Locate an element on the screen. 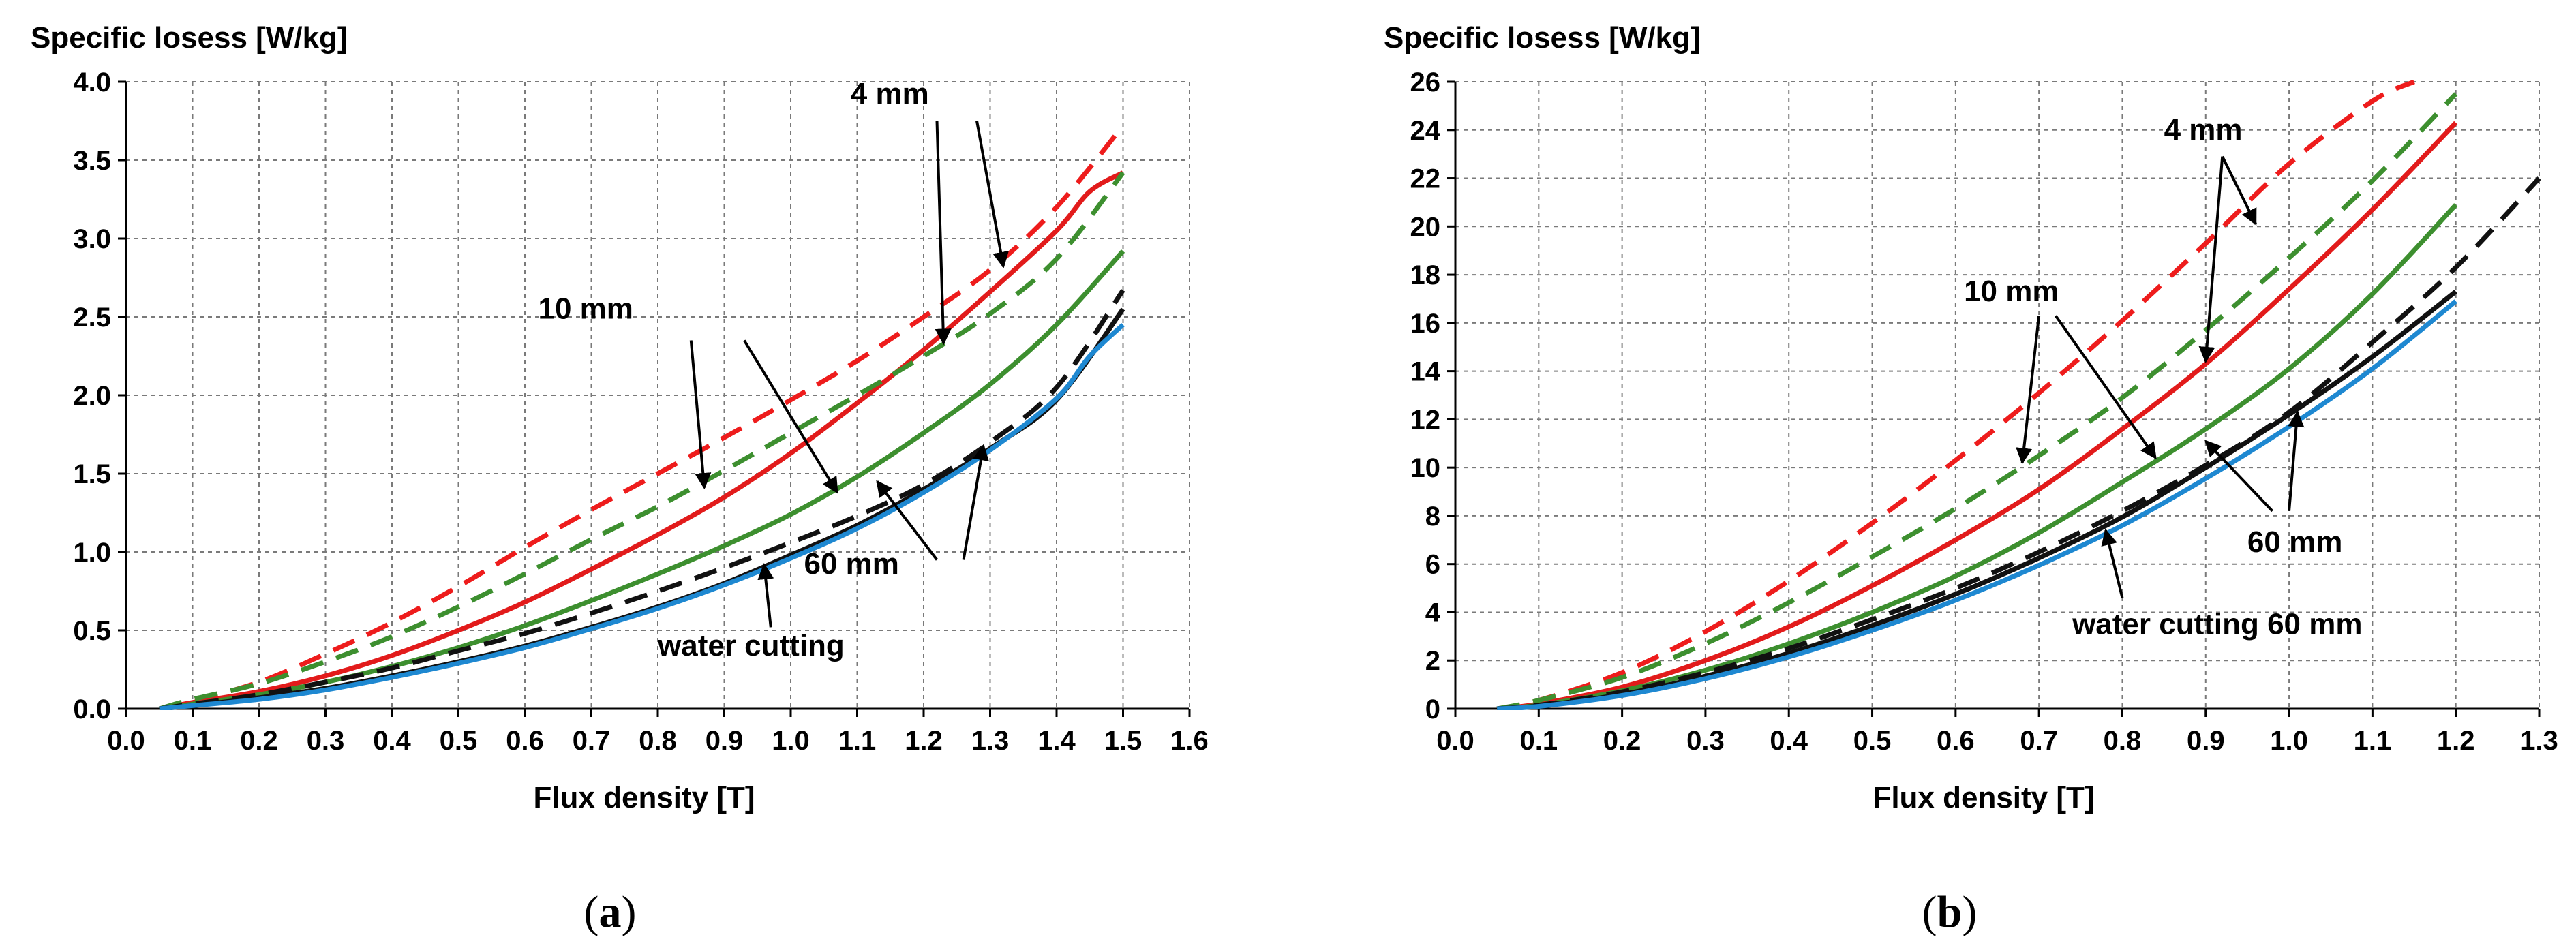  x-tick-label: 0.9 is located at coordinates (725, 741).